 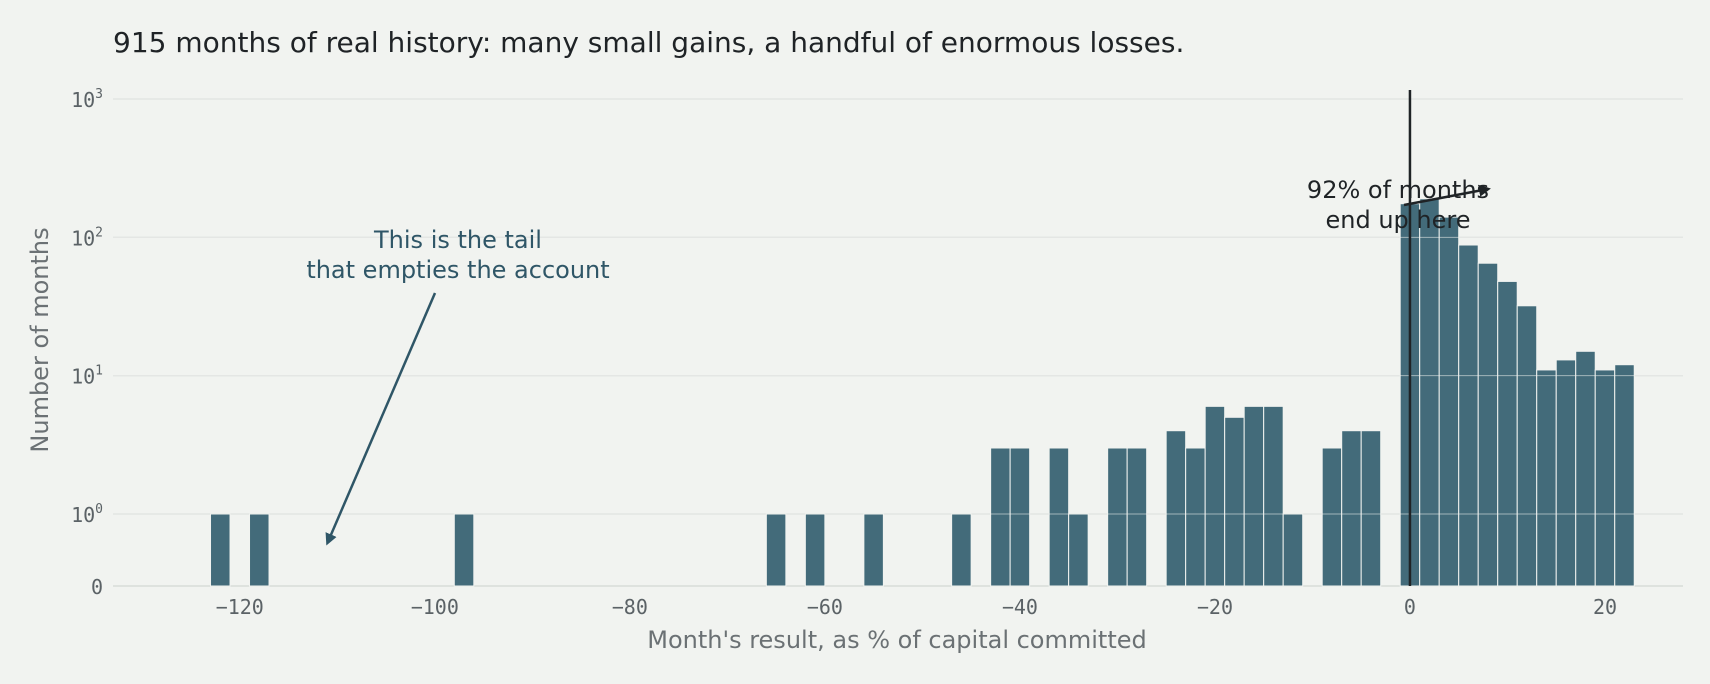 I want to click on x-tick-label: −80, so click(x=630, y=607).